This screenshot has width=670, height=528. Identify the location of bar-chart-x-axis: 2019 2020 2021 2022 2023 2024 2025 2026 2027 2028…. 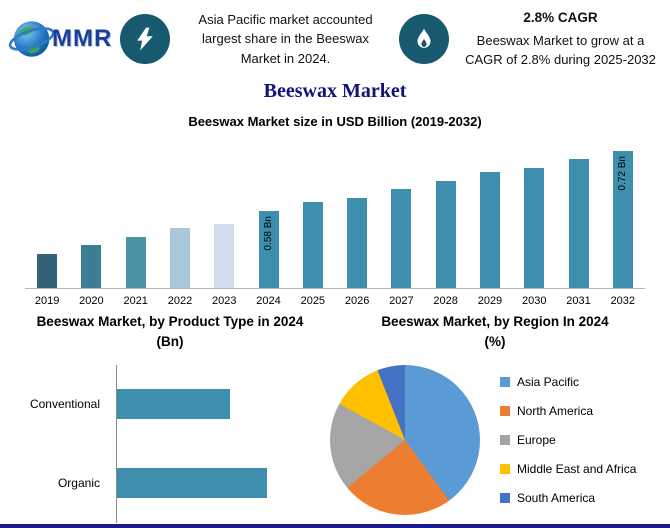
(335, 298).